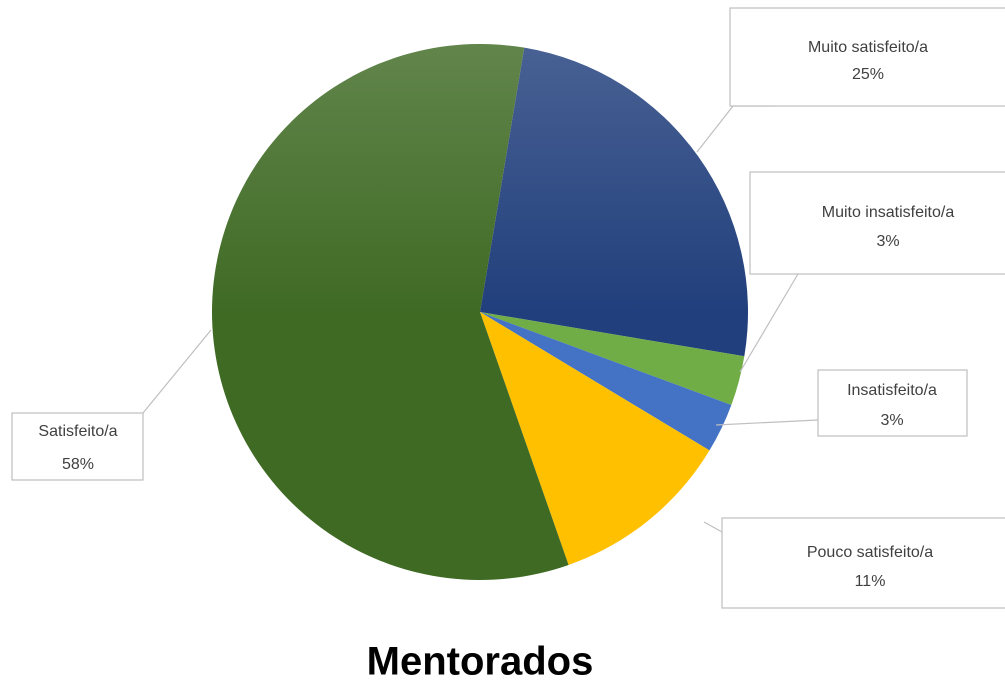 The height and width of the screenshot is (688, 1005). Describe the element at coordinates (78, 464) in the screenshot. I see `label-value: 58%` at that location.